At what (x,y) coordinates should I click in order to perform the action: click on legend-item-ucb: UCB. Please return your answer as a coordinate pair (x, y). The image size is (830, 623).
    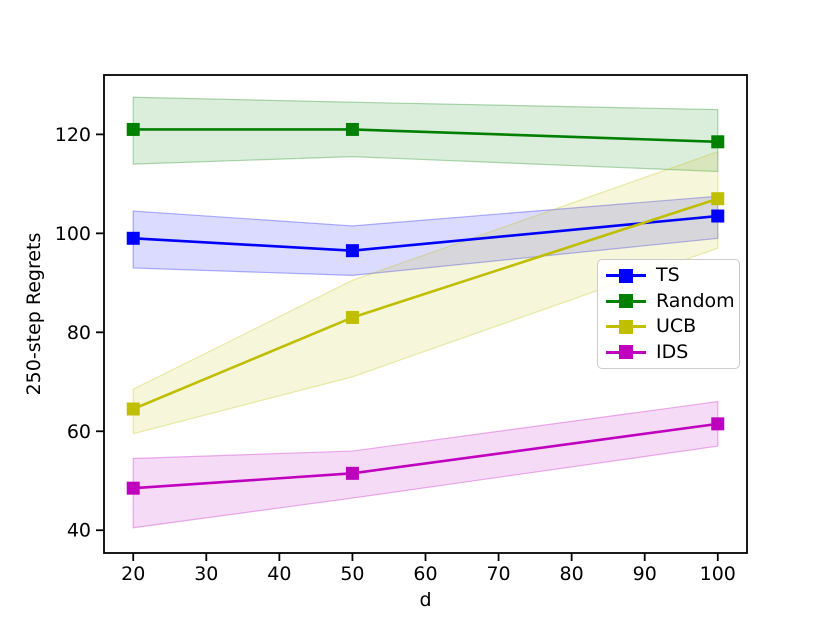
    Looking at the image, I should click on (668, 326).